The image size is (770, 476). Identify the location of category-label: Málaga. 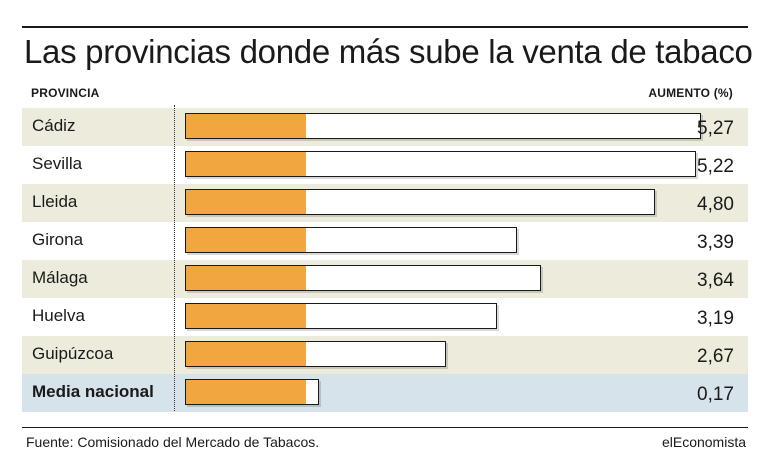
(60, 277).